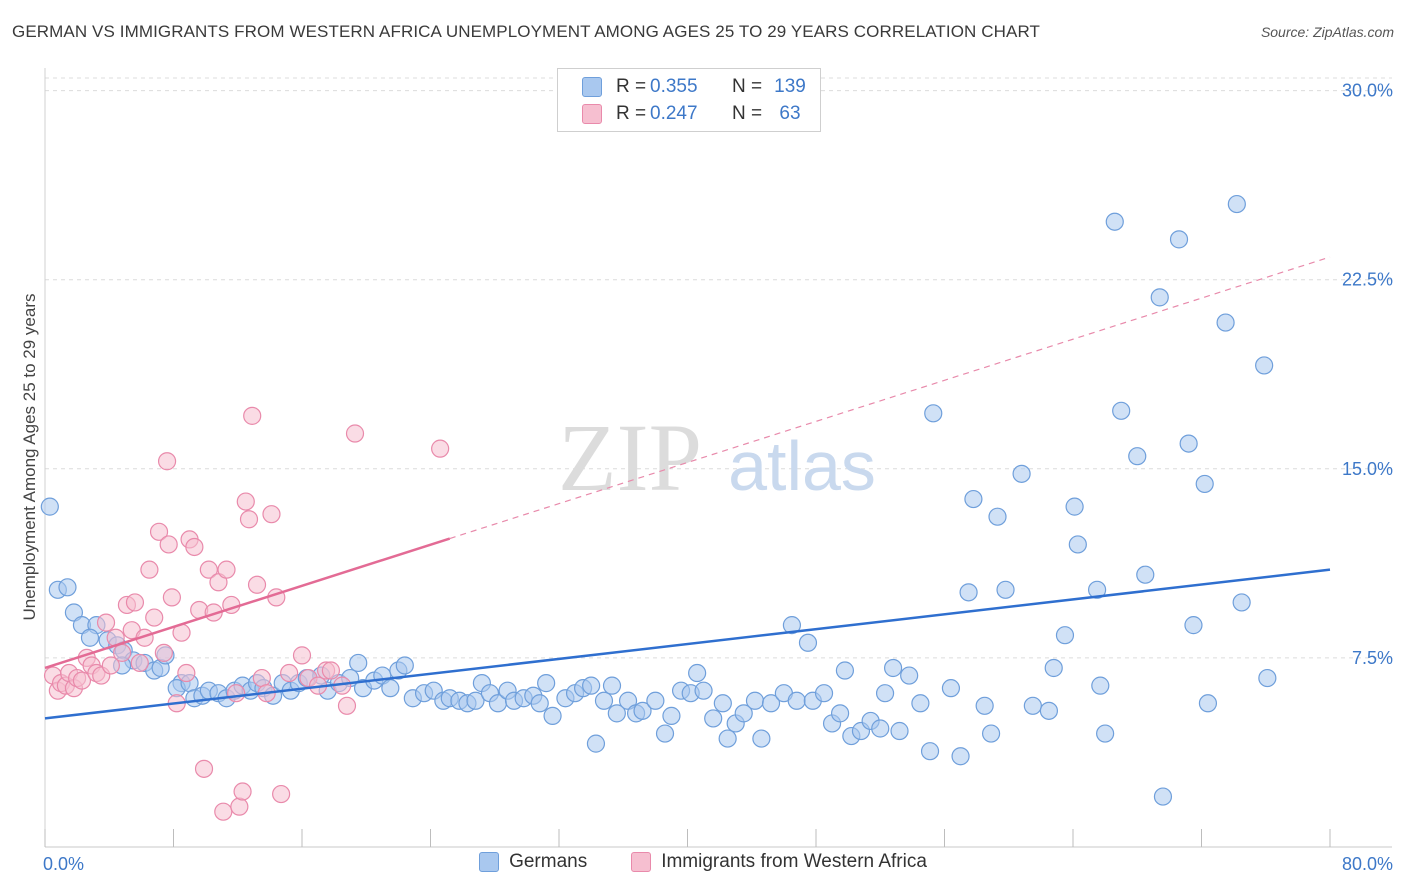  Describe the element at coordinates (1327, 32) in the screenshot. I see `source-label: Source: ZipAtlas.com` at that location.